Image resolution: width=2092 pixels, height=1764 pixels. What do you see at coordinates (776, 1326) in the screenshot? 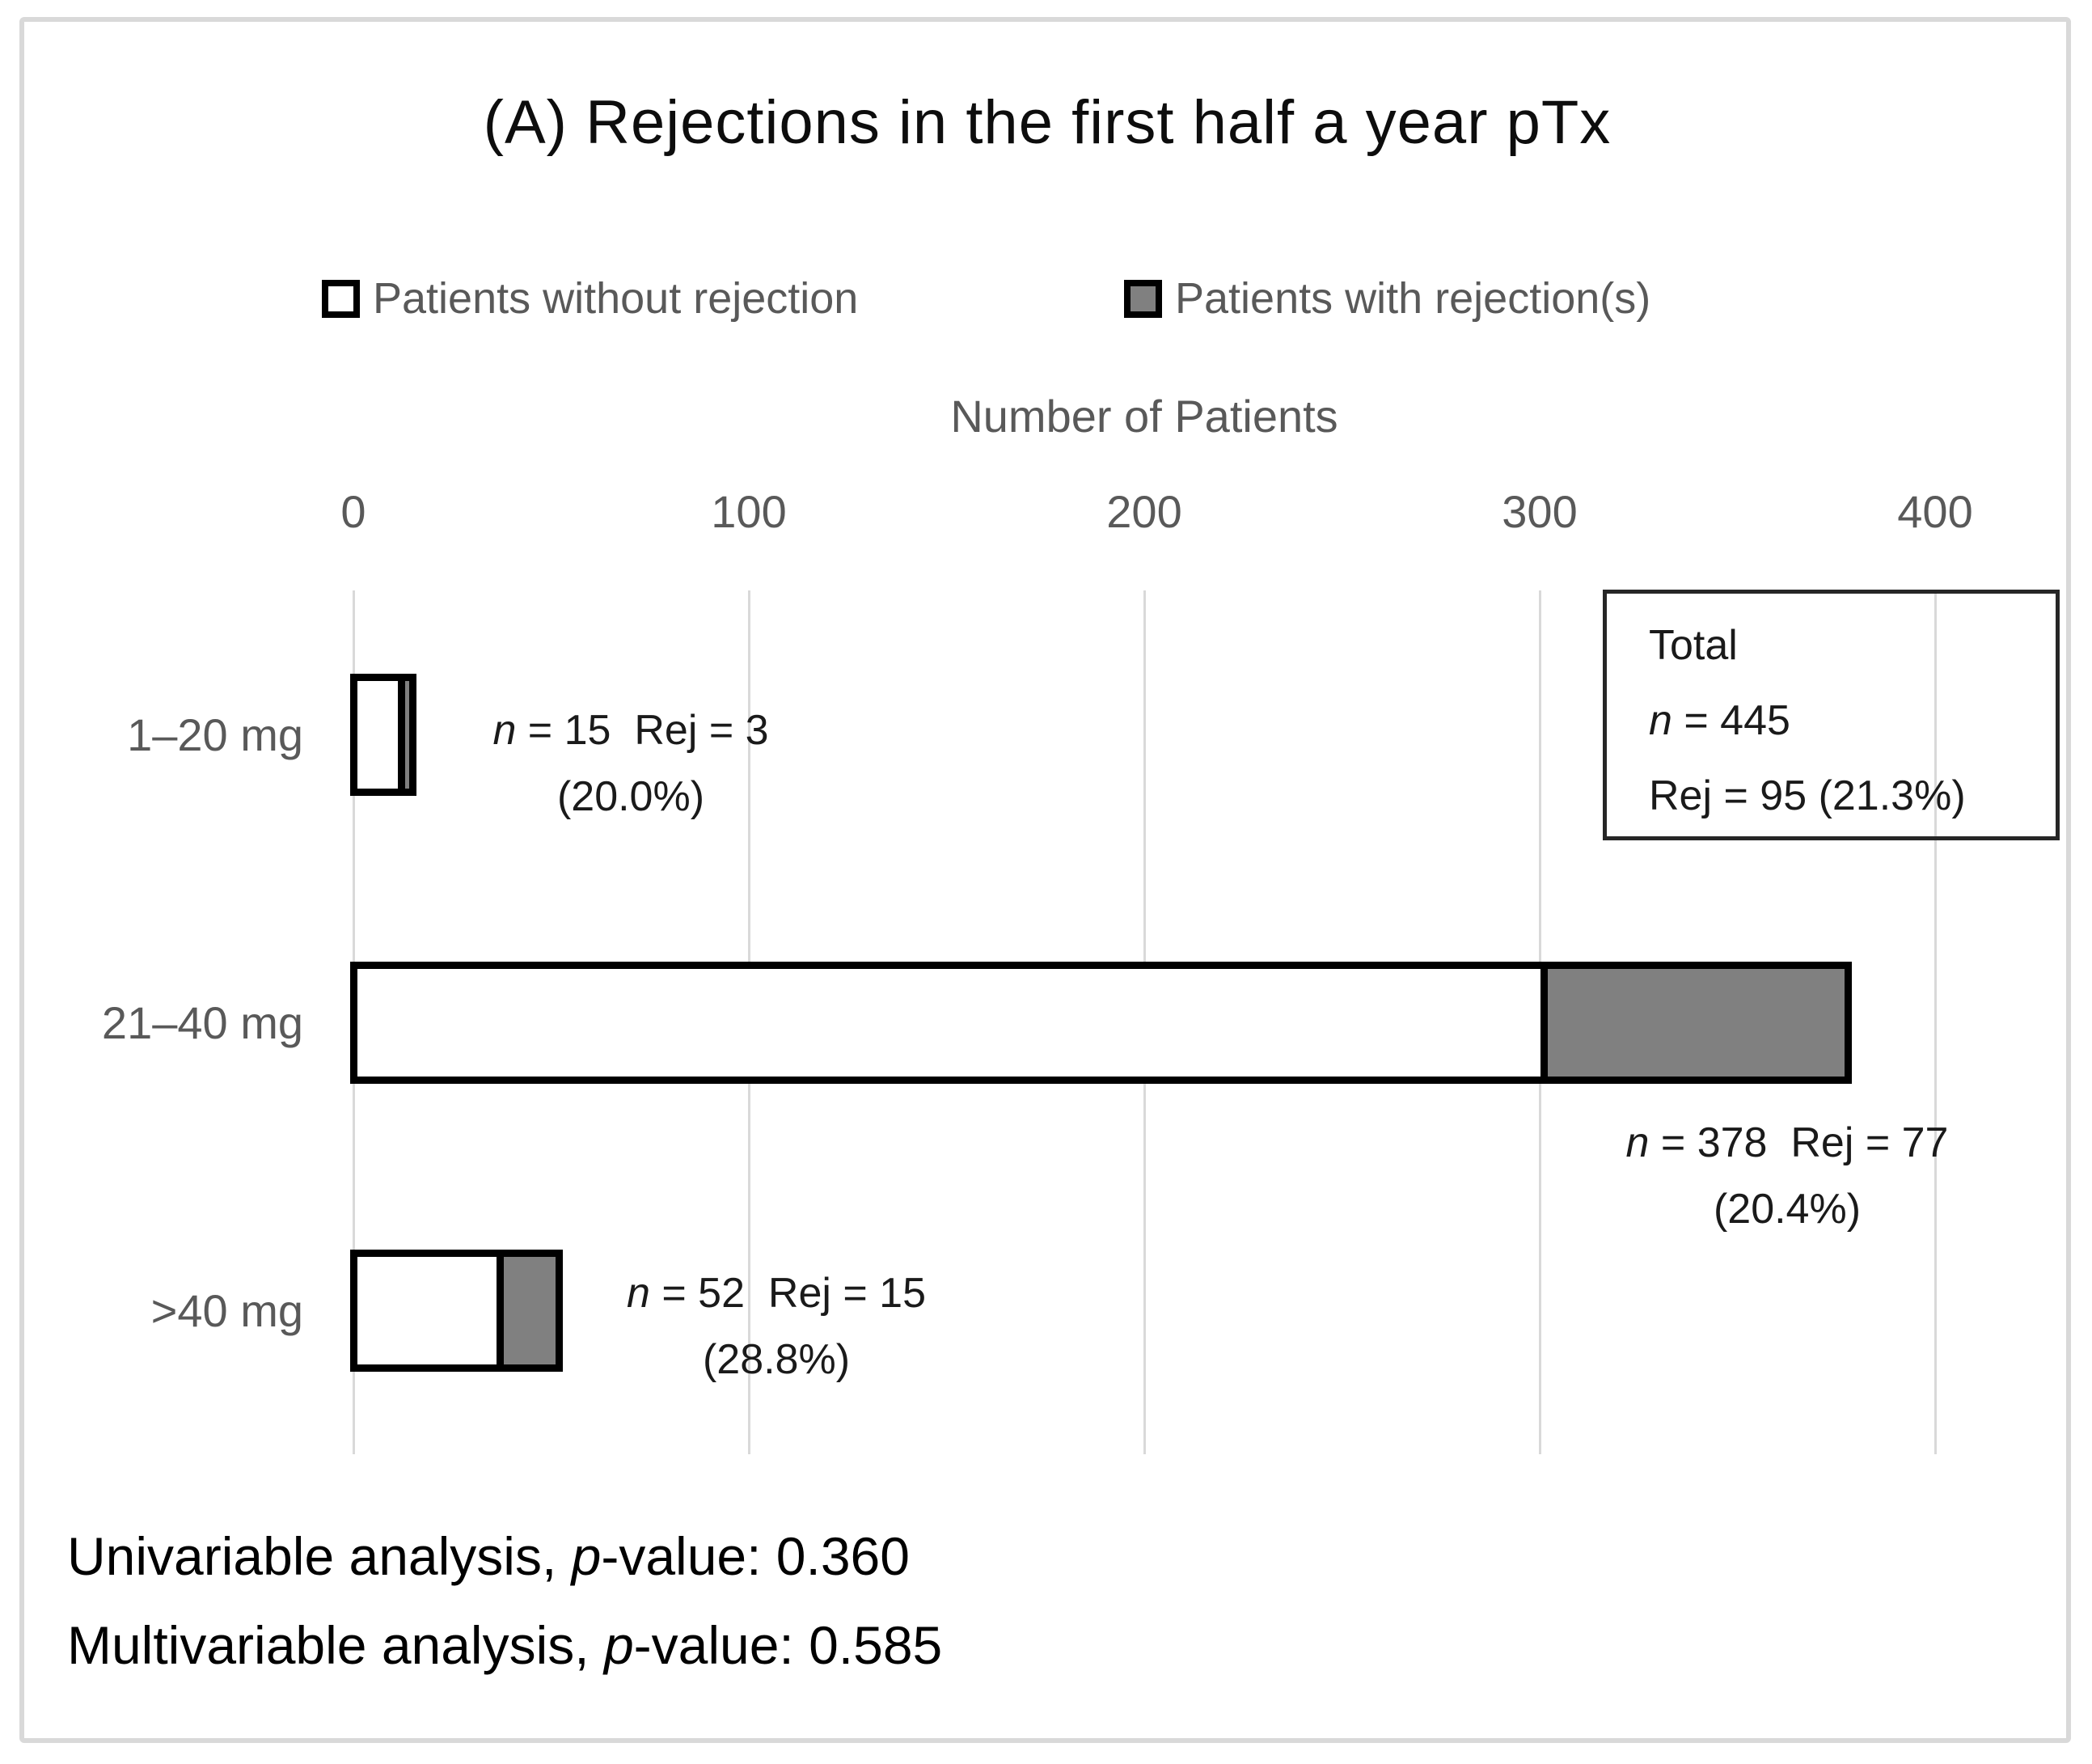
I see `bar-annotation-3: n = 52 Rej = 15 (28.8%)` at bounding box center [776, 1326].